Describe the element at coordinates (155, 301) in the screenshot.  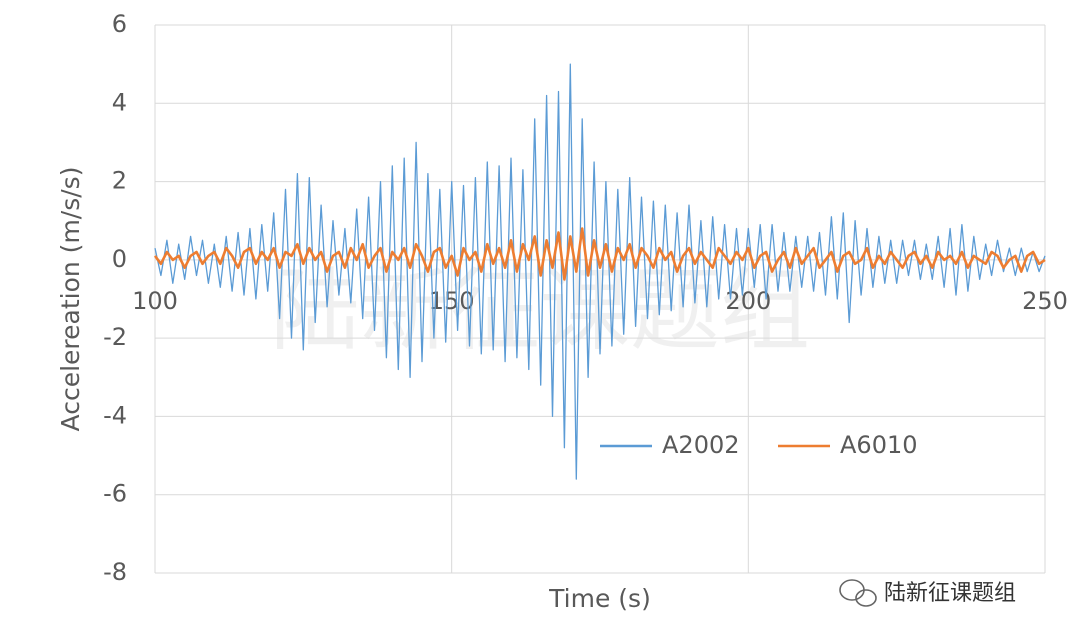
I see `x-tick-label: 100` at that location.